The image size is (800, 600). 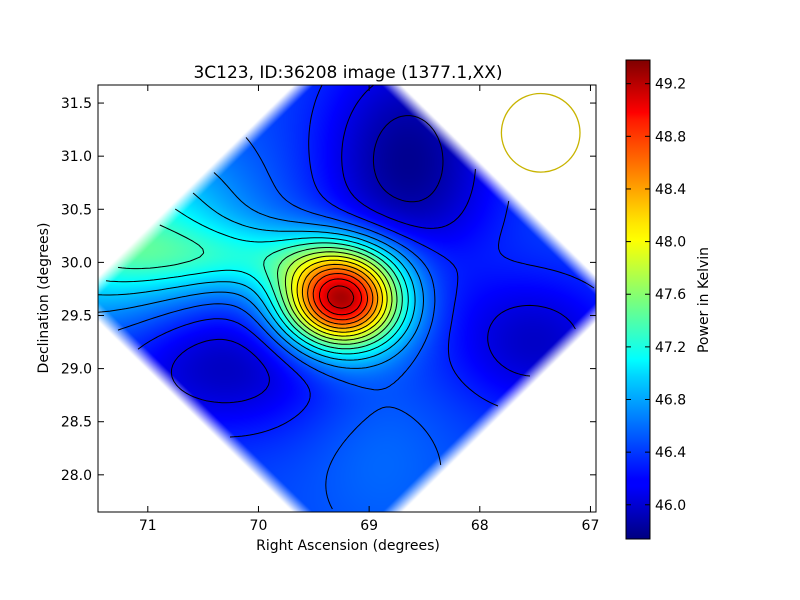 What do you see at coordinates (670, 243) in the screenshot?
I see `colorbar-tick-label: 48.0` at bounding box center [670, 243].